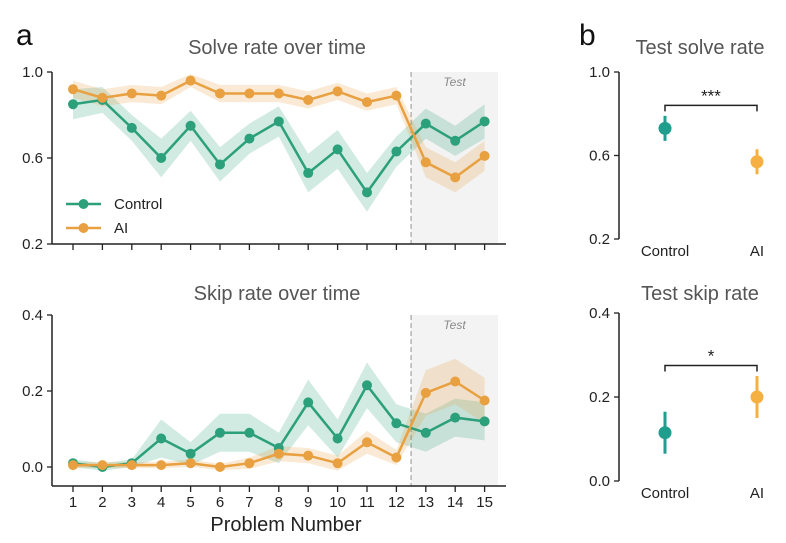 The height and width of the screenshot is (543, 786). I want to click on x-tick-label: 14, so click(455, 502).